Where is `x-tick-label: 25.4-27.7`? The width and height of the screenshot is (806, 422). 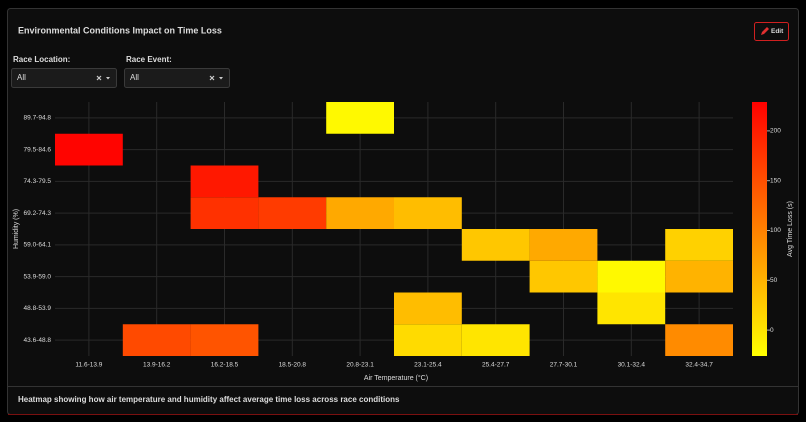 x-tick-label: 25.4-27.7 is located at coordinates (496, 365).